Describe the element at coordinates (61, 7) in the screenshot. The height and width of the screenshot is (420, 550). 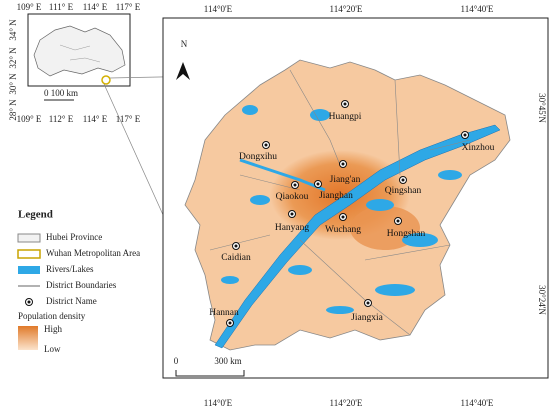
I see `inset-top-tick: 111° E` at that location.